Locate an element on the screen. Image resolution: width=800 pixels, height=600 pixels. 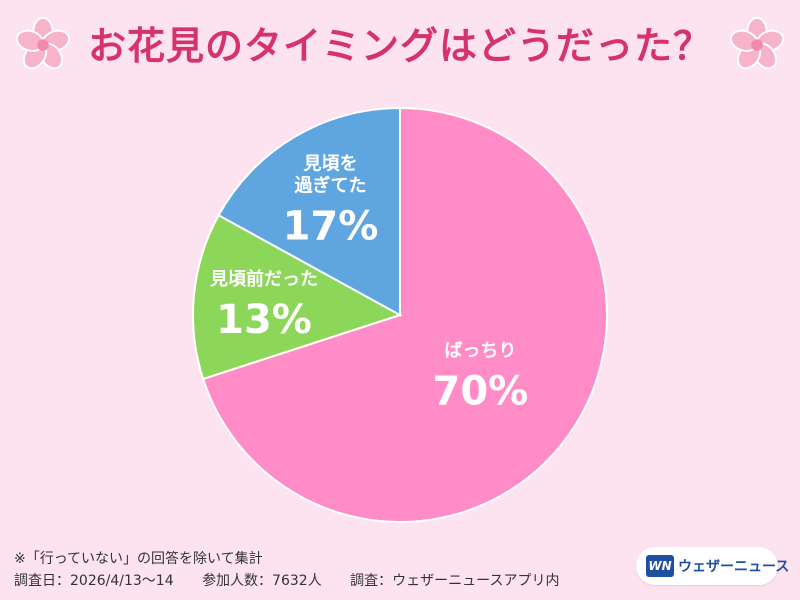
logo-mark: WN is located at coordinates (660, 566).